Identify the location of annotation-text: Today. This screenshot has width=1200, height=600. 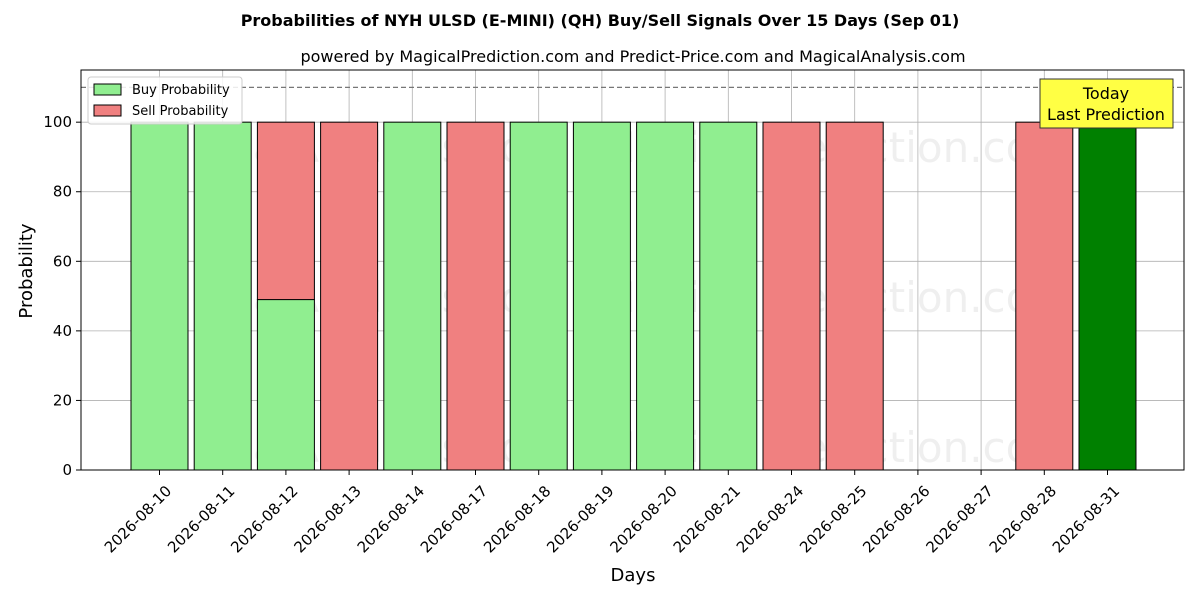
(1105, 93).